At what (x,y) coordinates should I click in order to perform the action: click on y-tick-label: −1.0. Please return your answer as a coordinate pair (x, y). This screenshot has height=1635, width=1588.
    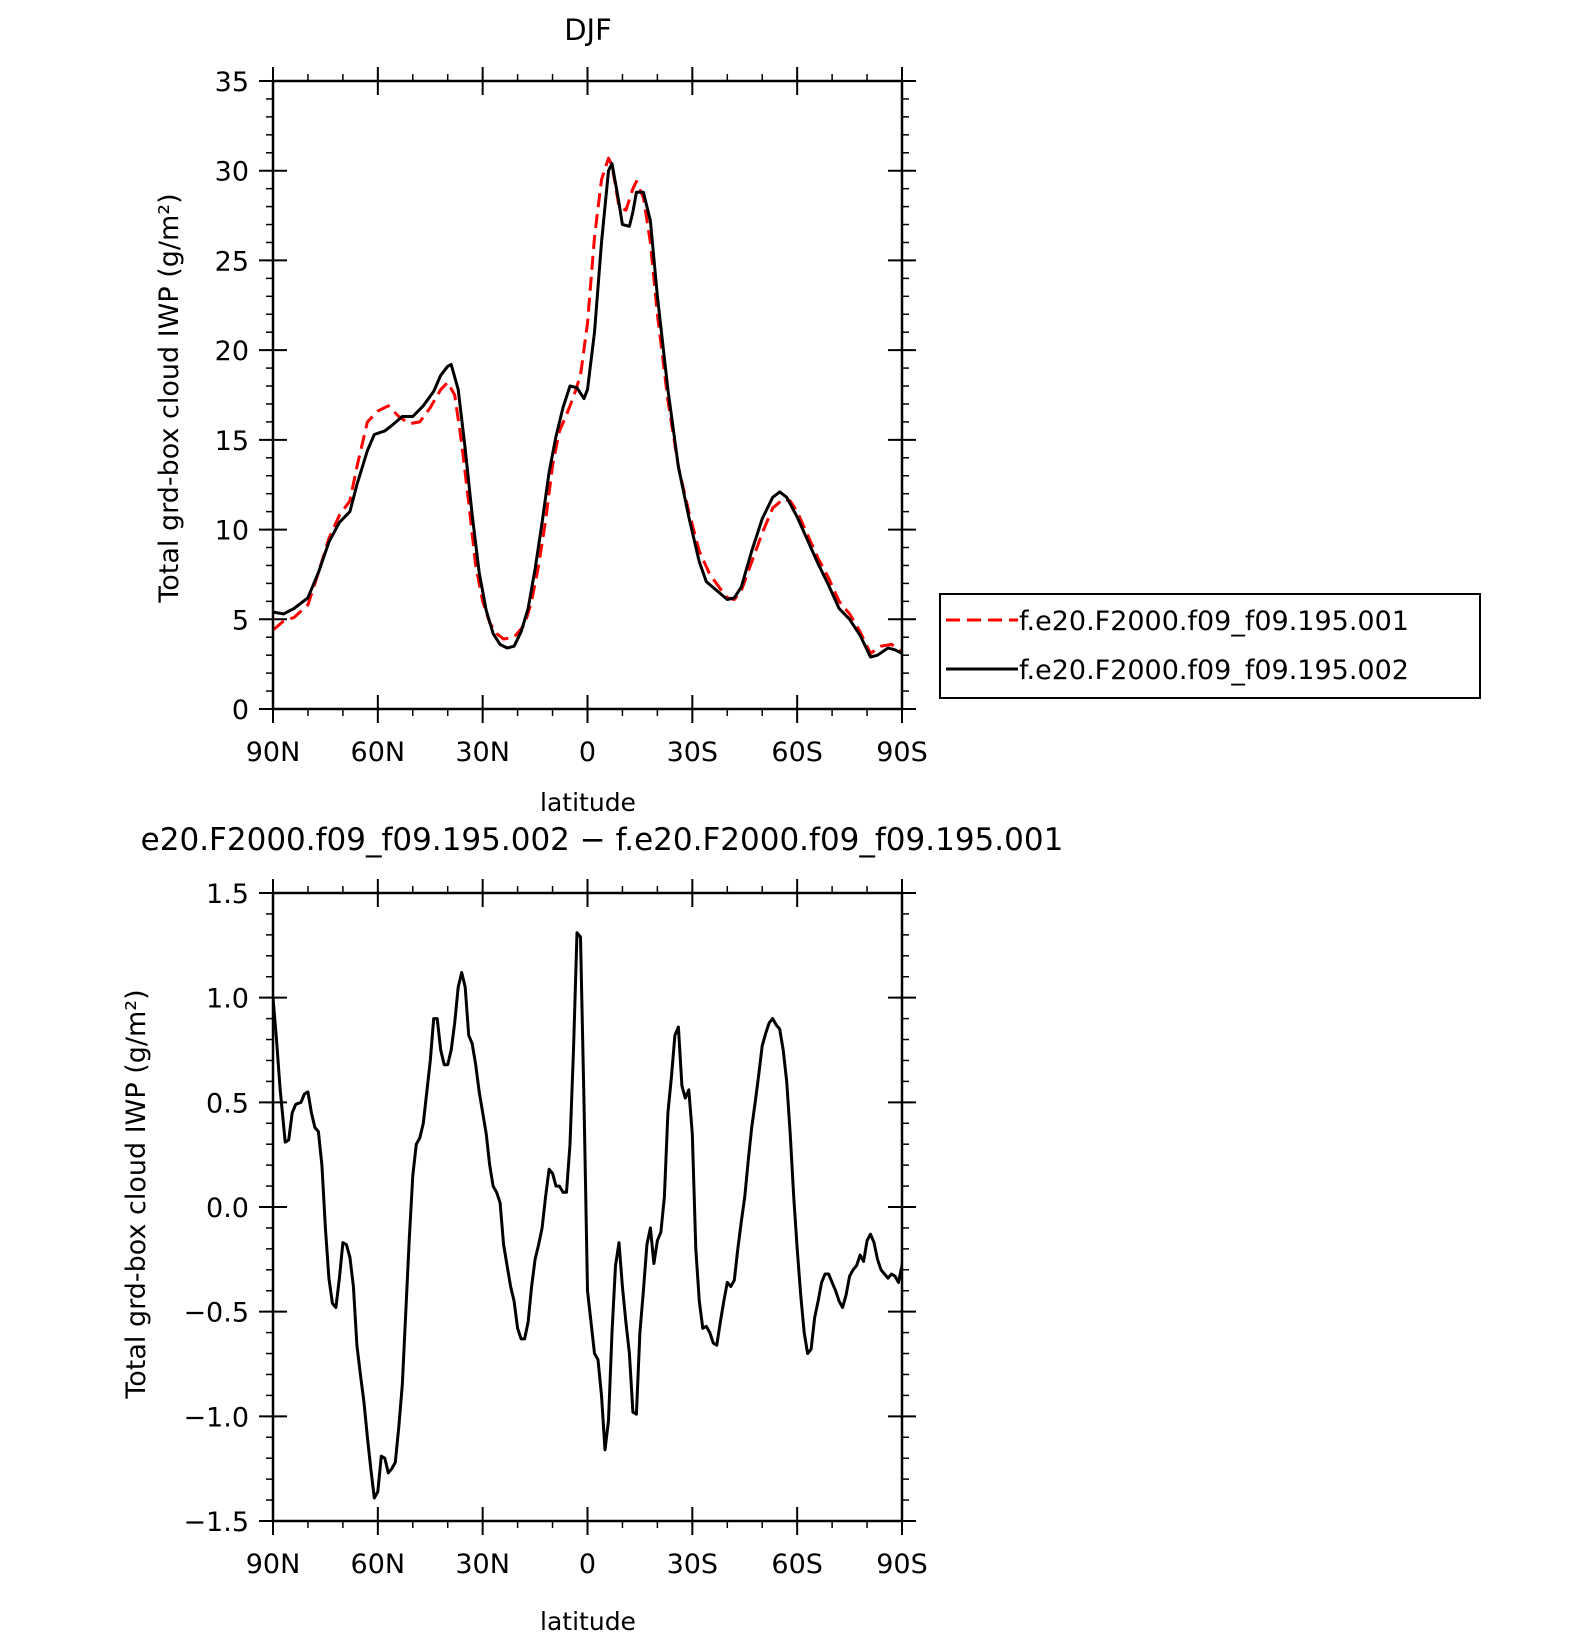
    Looking at the image, I should click on (216, 1417).